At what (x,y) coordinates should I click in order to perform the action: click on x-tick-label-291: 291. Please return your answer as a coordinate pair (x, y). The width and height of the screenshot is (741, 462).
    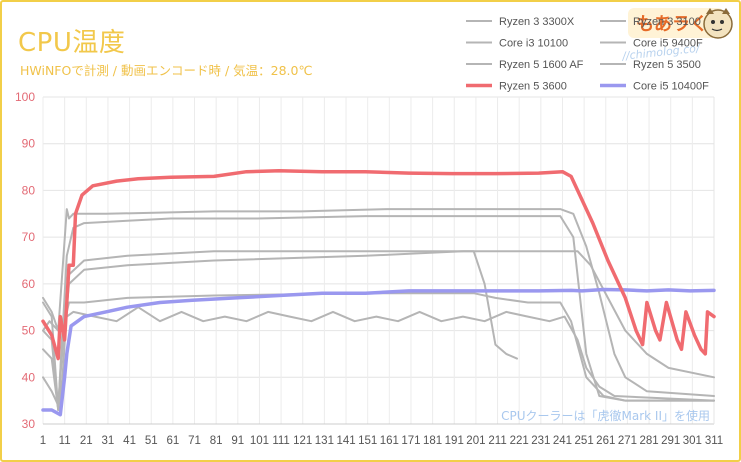
    Looking at the image, I should click on (670, 441).